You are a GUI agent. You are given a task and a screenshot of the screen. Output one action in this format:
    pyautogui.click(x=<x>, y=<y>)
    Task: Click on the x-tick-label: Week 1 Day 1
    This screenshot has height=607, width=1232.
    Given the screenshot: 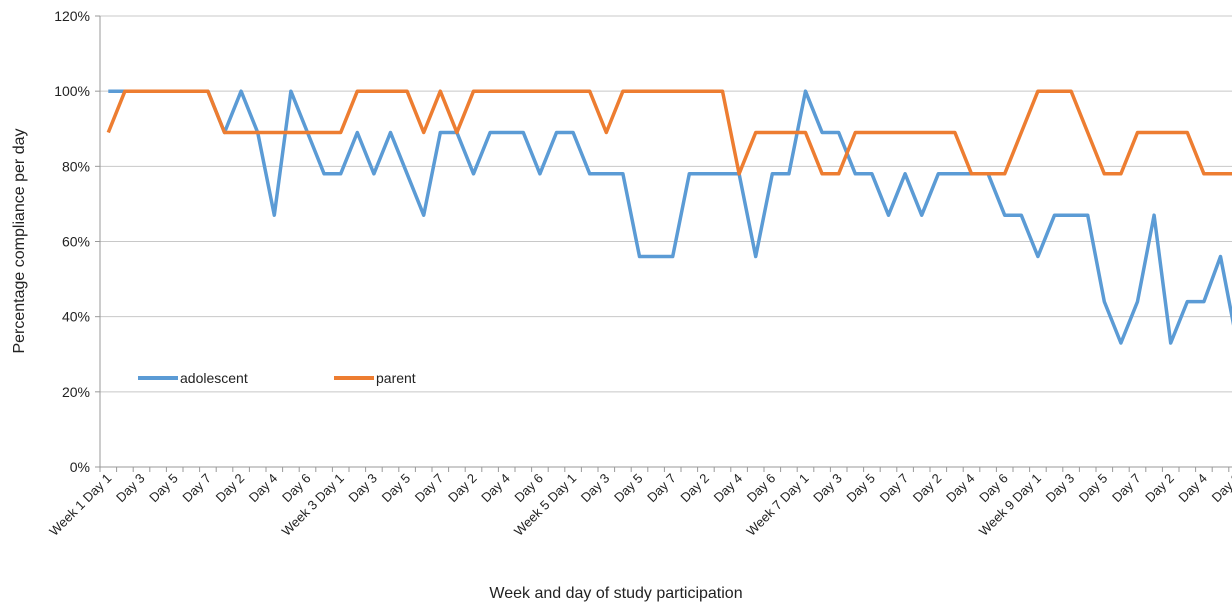 What is the action you would take?
    pyautogui.click(x=80, y=505)
    